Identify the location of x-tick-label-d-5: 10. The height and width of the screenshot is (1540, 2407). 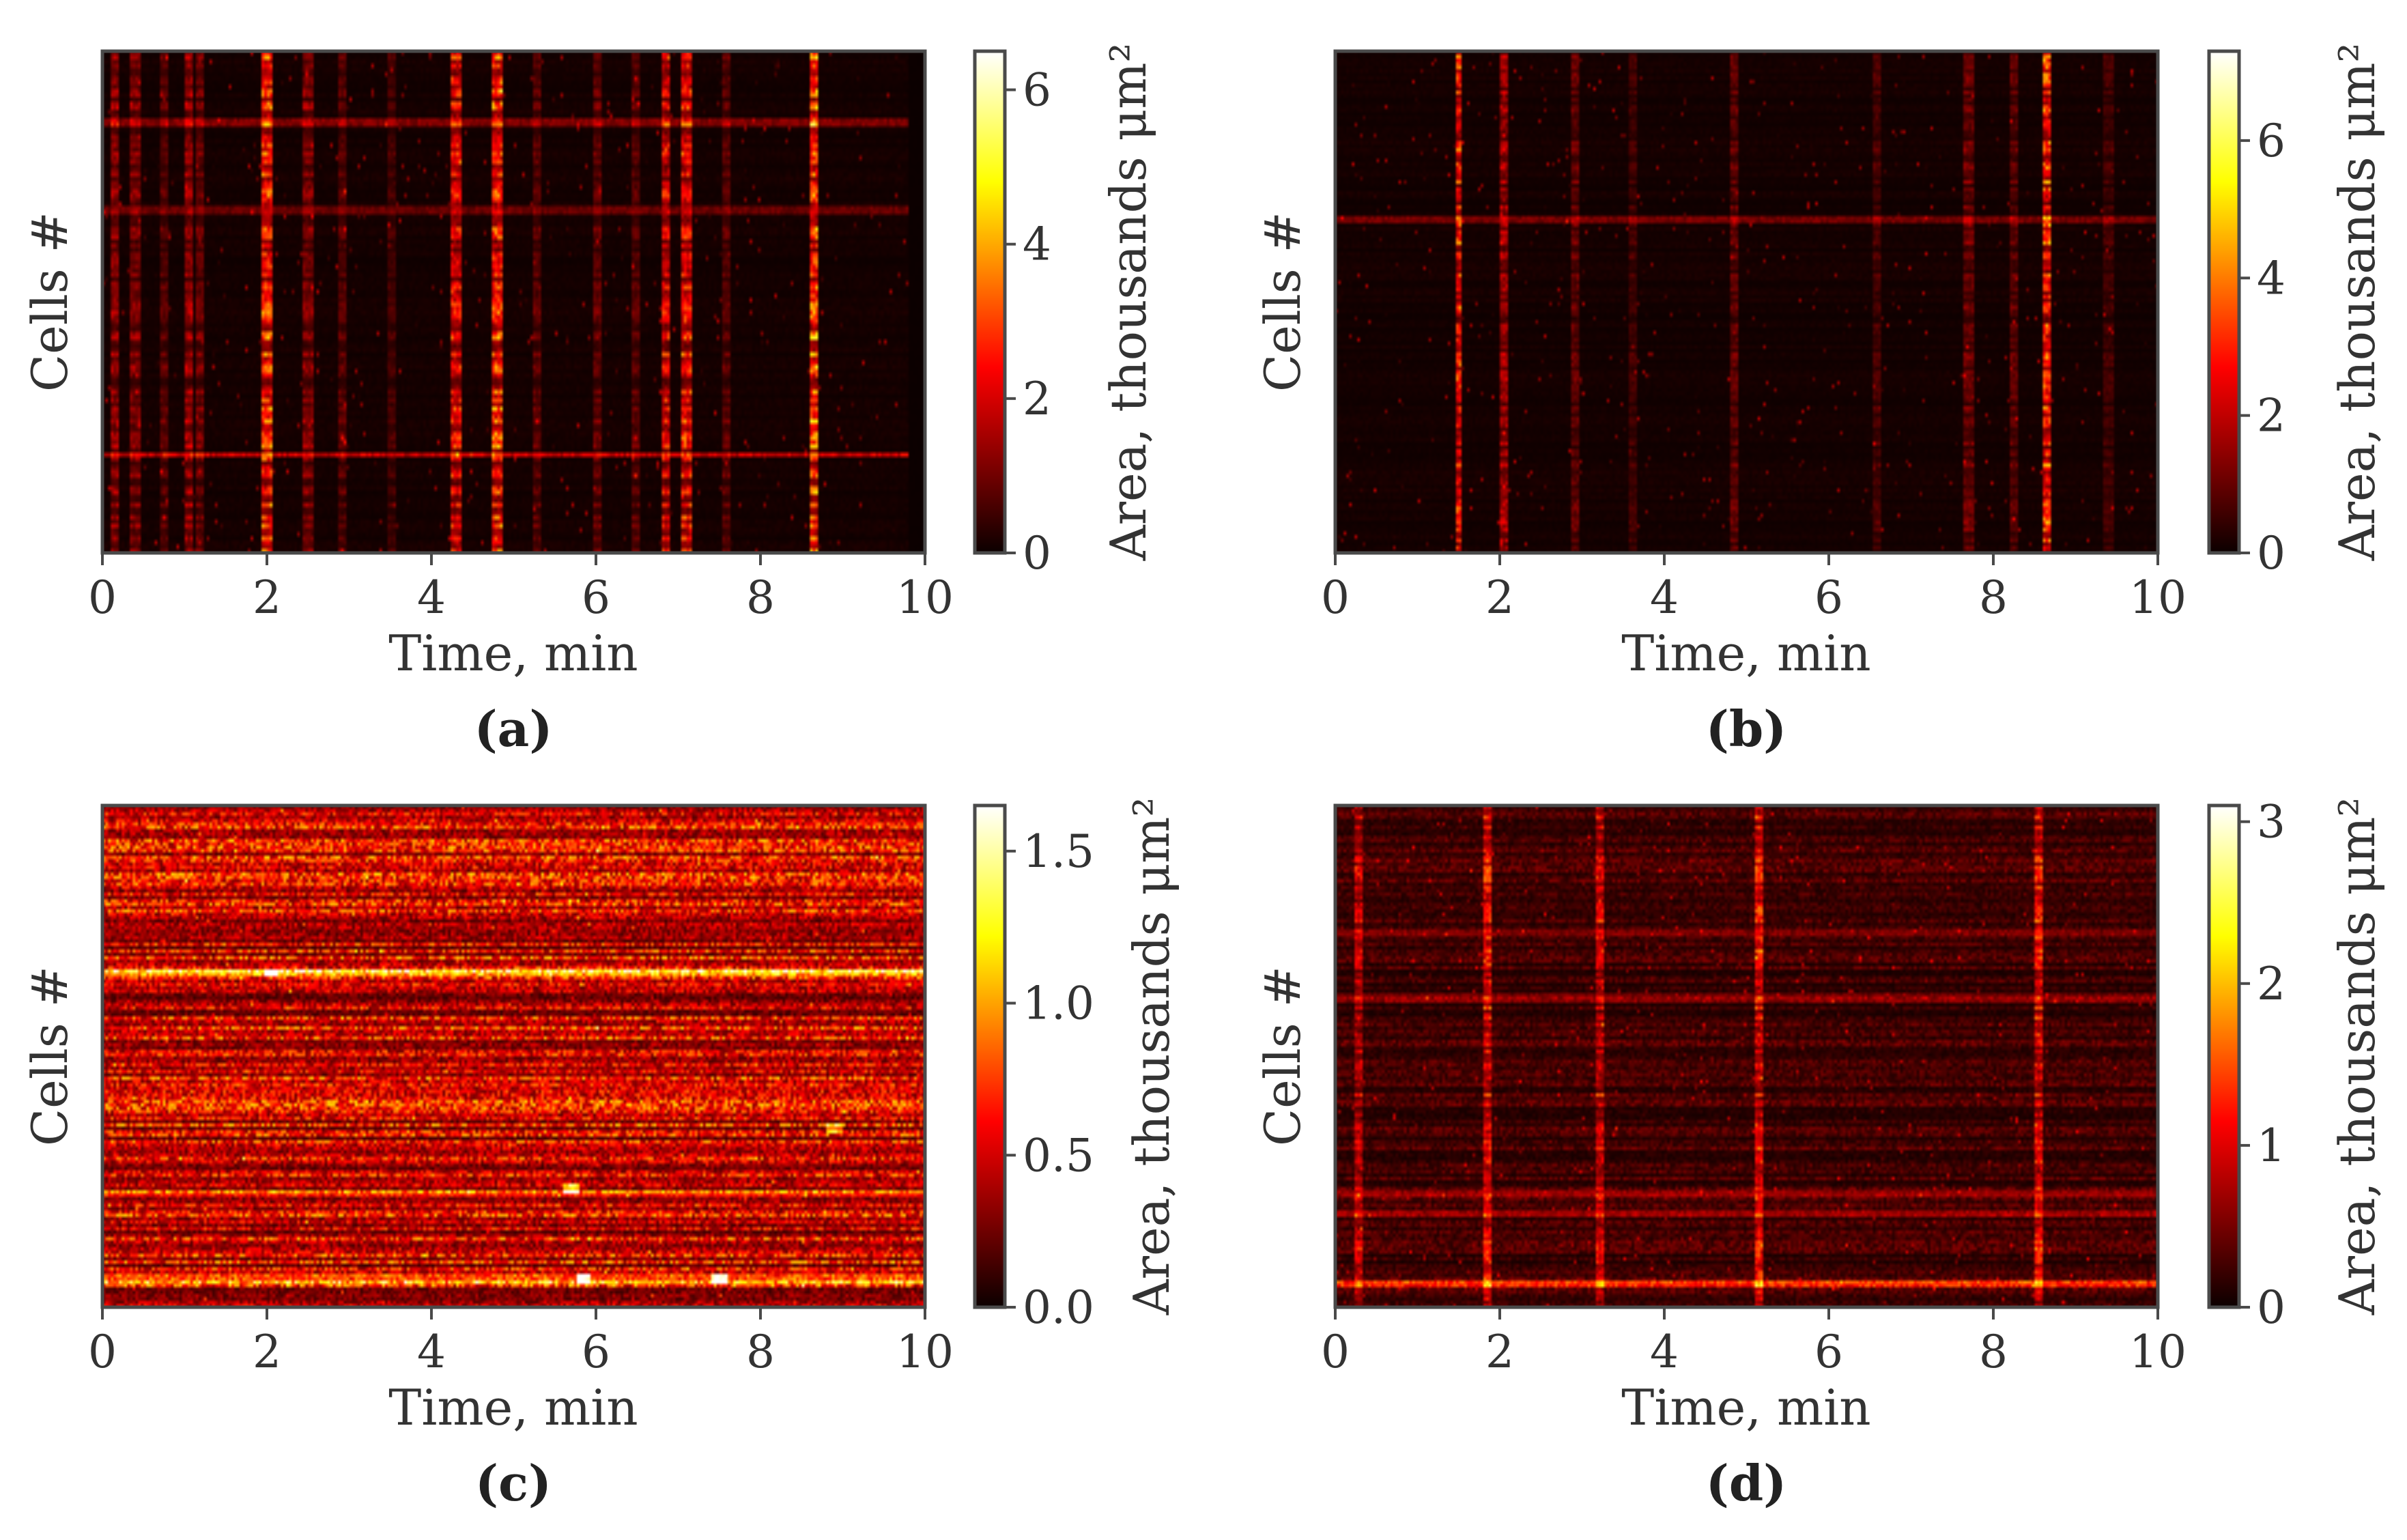
(2158, 1352).